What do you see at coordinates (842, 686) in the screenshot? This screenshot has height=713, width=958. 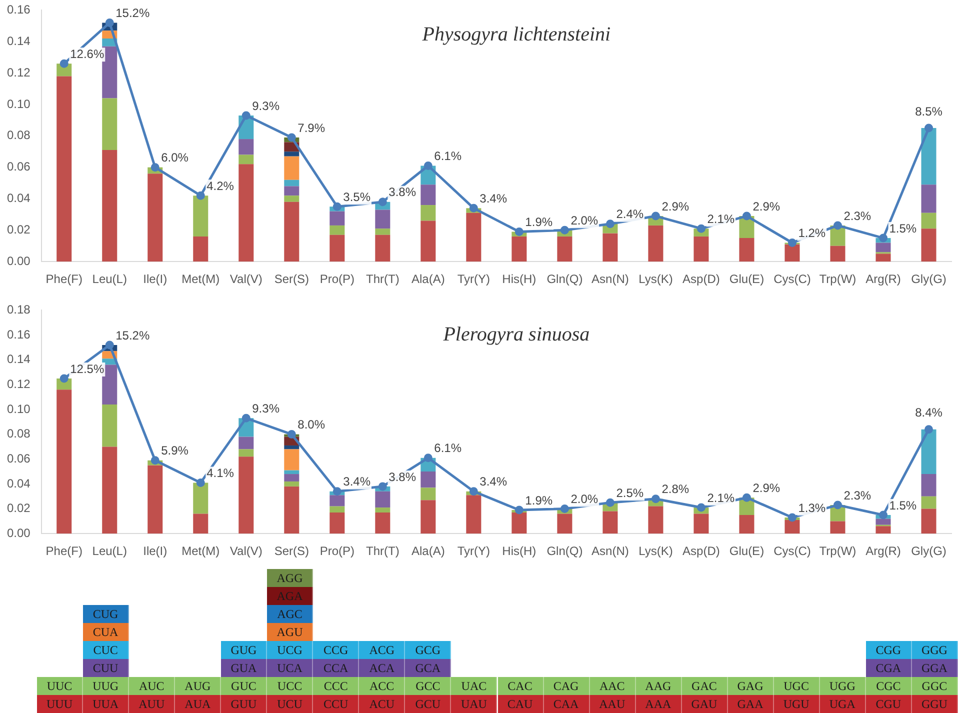 I see `text: UGG` at bounding box center [842, 686].